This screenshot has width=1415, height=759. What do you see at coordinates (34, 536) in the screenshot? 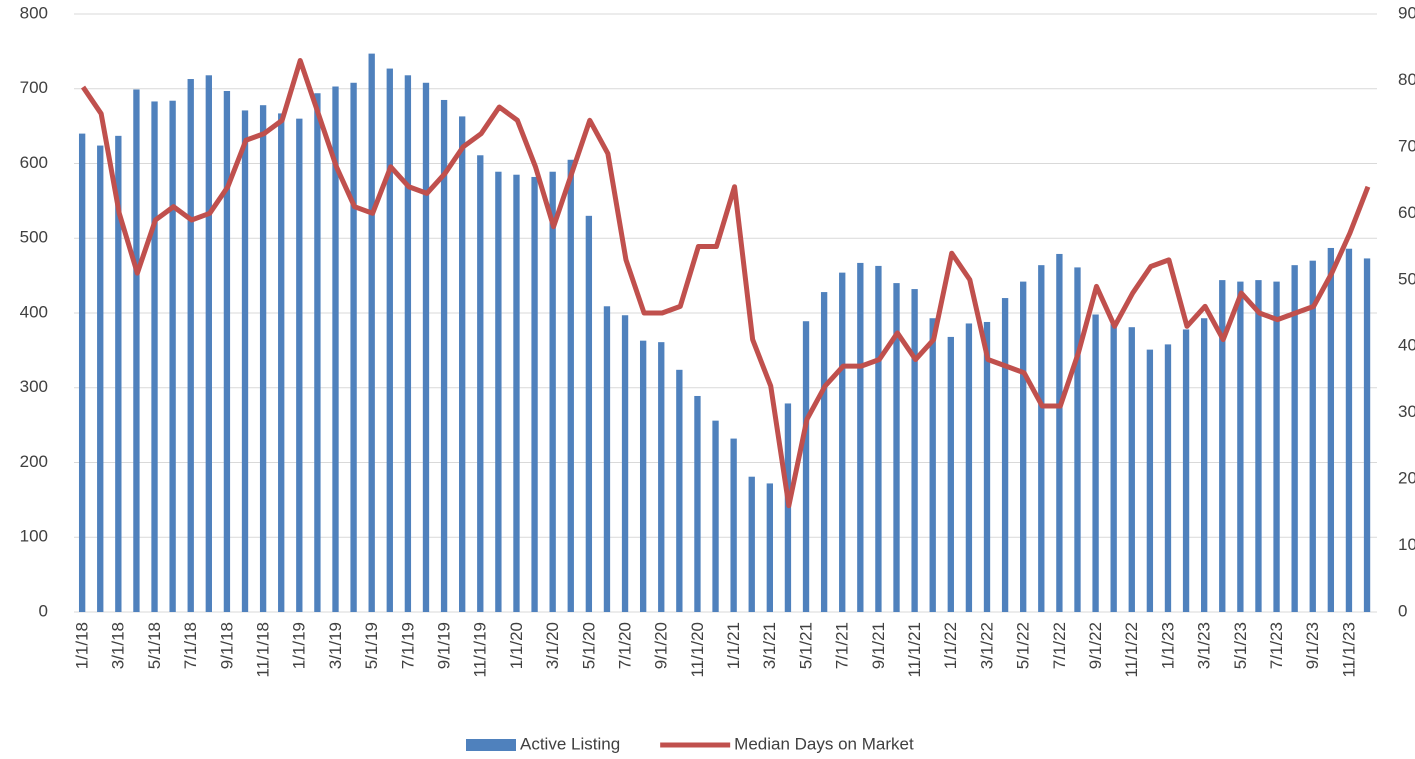
I see `y-tick-label: 100` at bounding box center [34, 536].